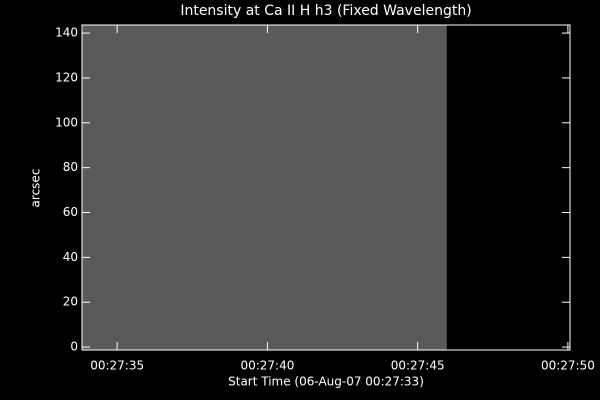  Describe the element at coordinates (66, 77) in the screenshot. I see `y-tick-label: 120` at that location.